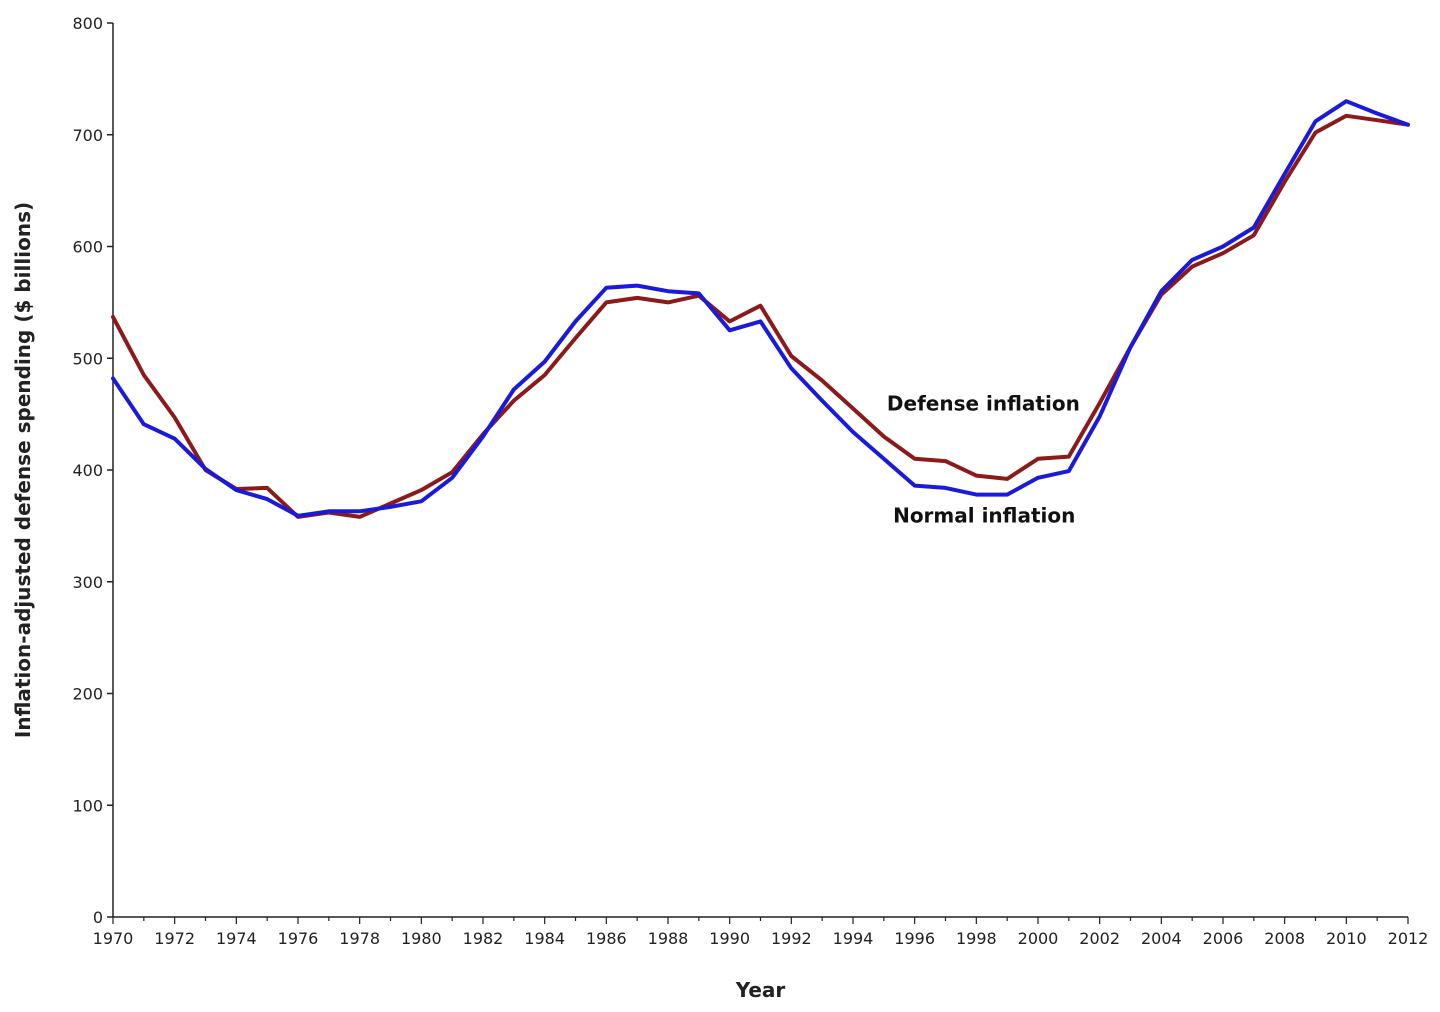  Describe the element at coordinates (421, 938) in the screenshot. I see `x-tick-label: 1980` at that location.